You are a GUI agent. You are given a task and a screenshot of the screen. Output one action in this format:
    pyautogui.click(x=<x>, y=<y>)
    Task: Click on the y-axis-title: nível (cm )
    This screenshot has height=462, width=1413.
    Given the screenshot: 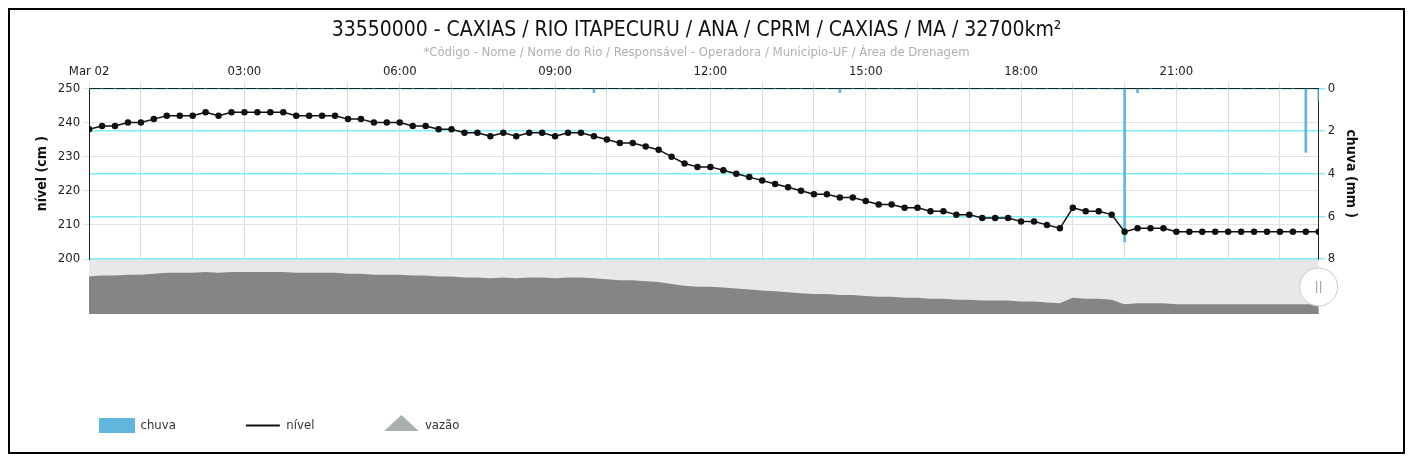 What is the action you would take?
    pyautogui.click(x=41, y=174)
    